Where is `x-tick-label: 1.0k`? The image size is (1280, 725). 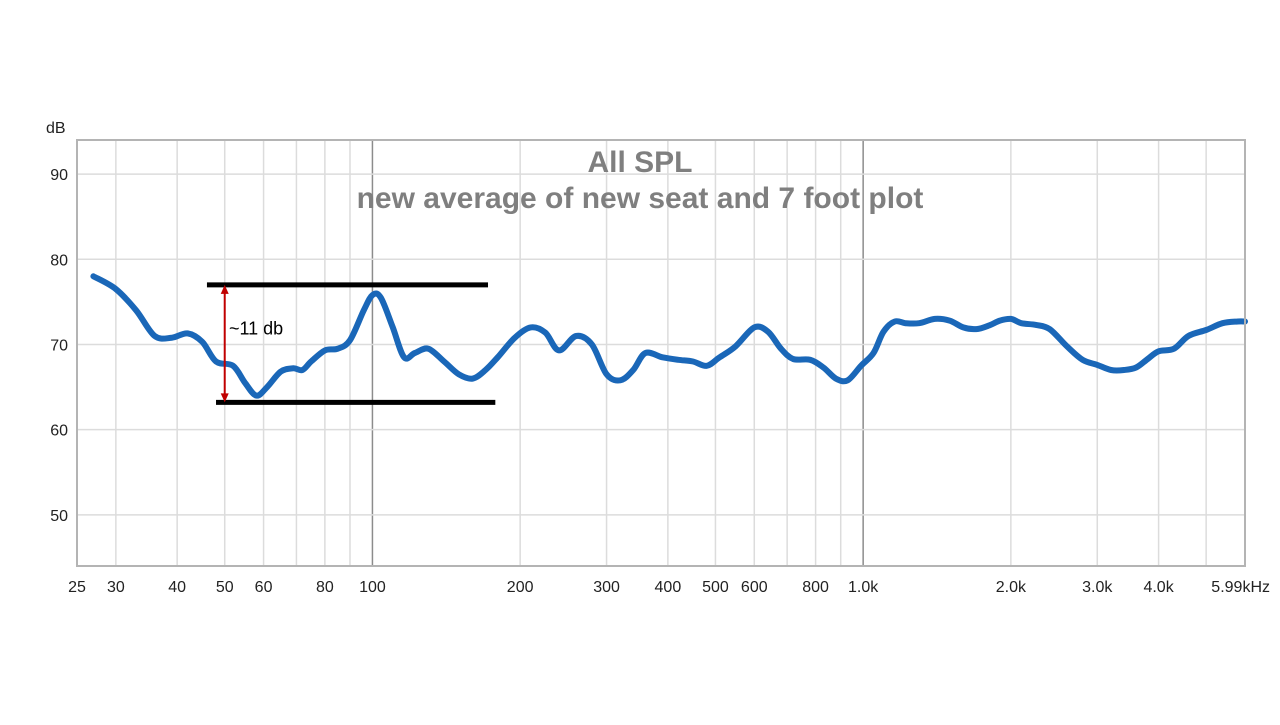 x-tick-label: 1.0k is located at coordinates (863, 587).